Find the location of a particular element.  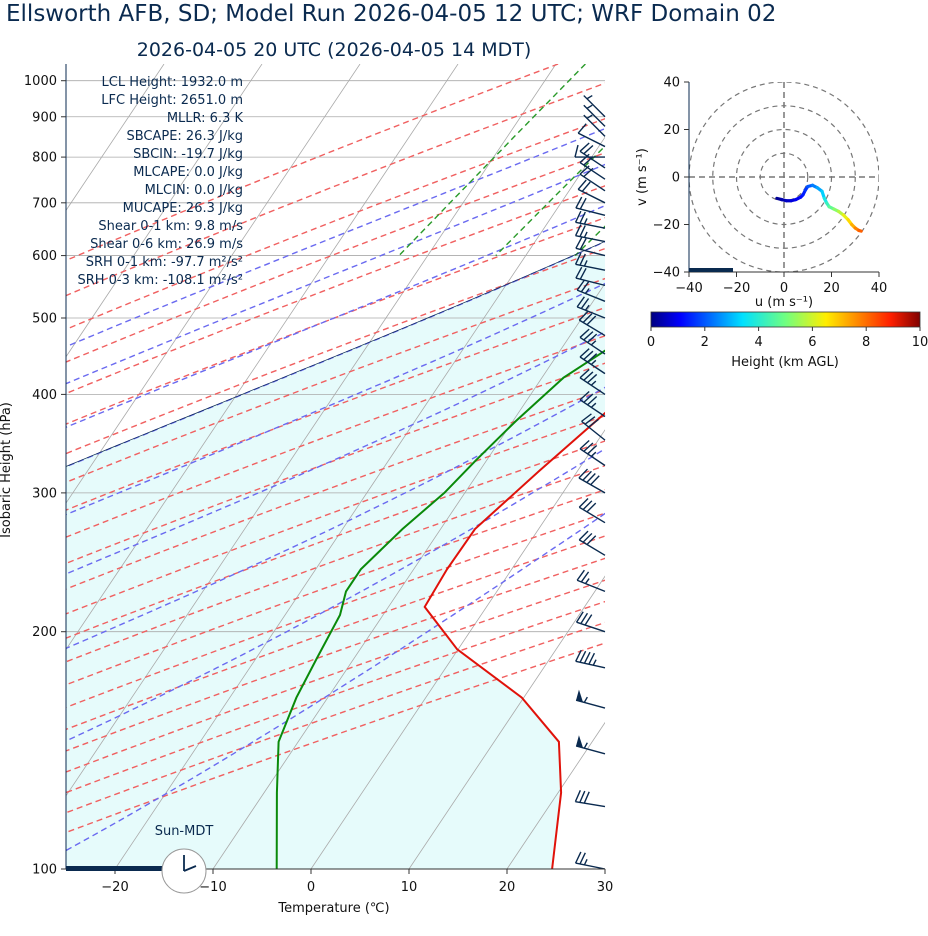

y-tick-label: 200 is located at coordinates (44, 632).